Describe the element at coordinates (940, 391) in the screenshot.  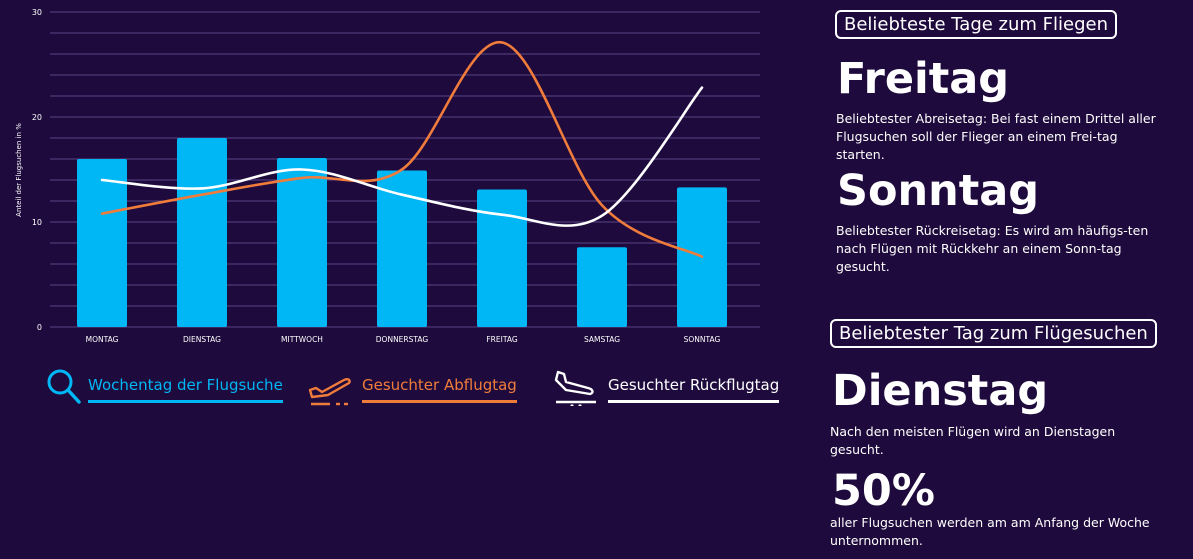
I see `favorite-search-day: Dienstag` at that location.